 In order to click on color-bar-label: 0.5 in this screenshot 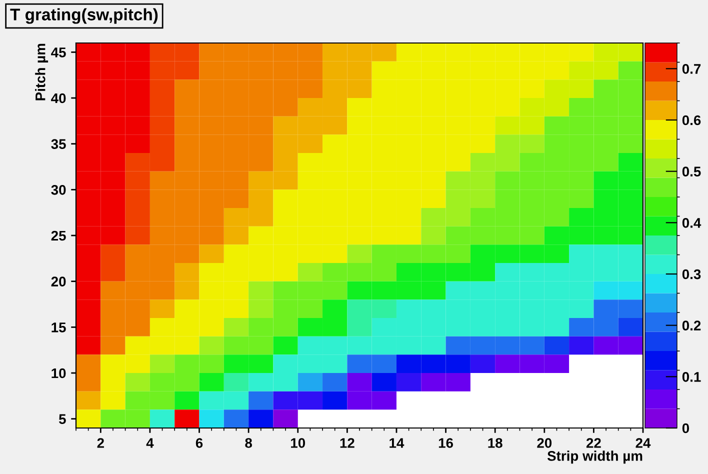, I will do `click(691, 171)`.